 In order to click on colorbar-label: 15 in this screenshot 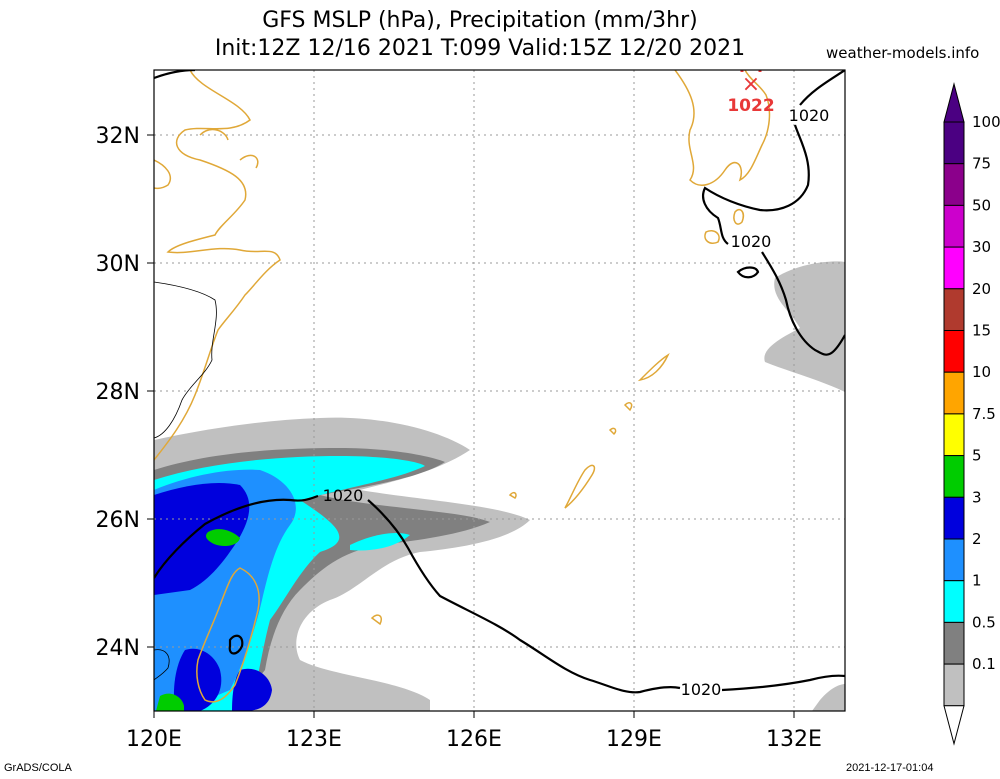, I will do `click(981, 331)`.